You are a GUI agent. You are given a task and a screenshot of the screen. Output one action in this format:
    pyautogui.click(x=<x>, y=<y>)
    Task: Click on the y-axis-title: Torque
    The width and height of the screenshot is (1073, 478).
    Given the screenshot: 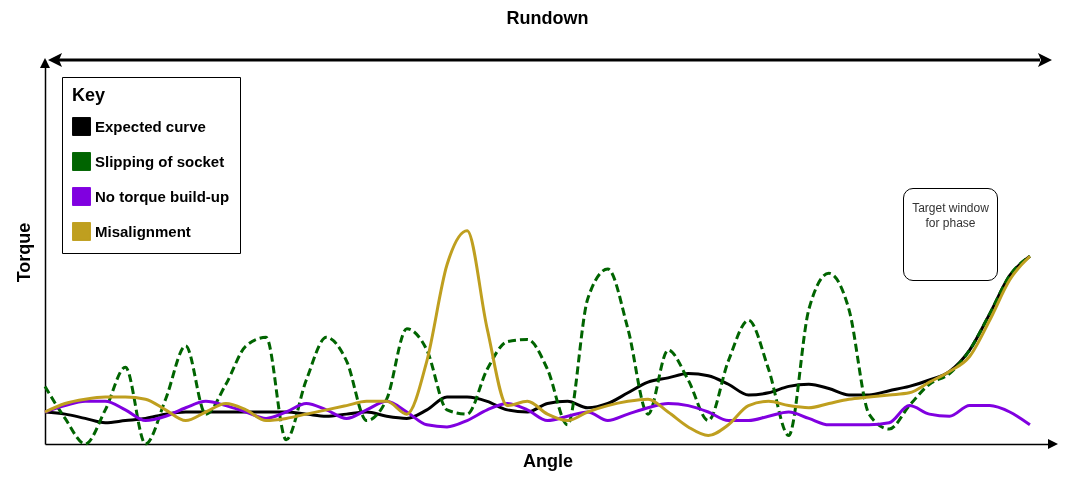 What is the action you would take?
    pyautogui.click(x=23, y=252)
    